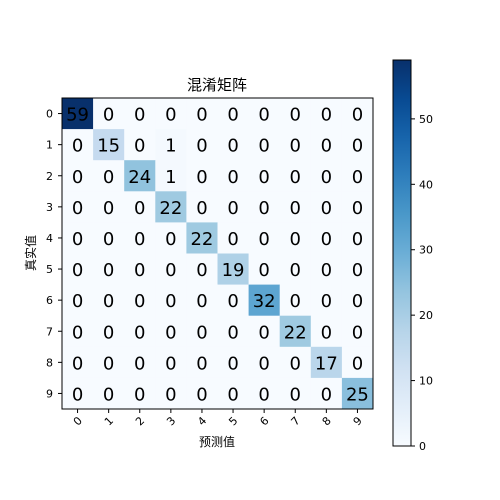  Describe the element at coordinates (426, 381) in the screenshot. I see `colorbar-tick-label: 10` at that location.